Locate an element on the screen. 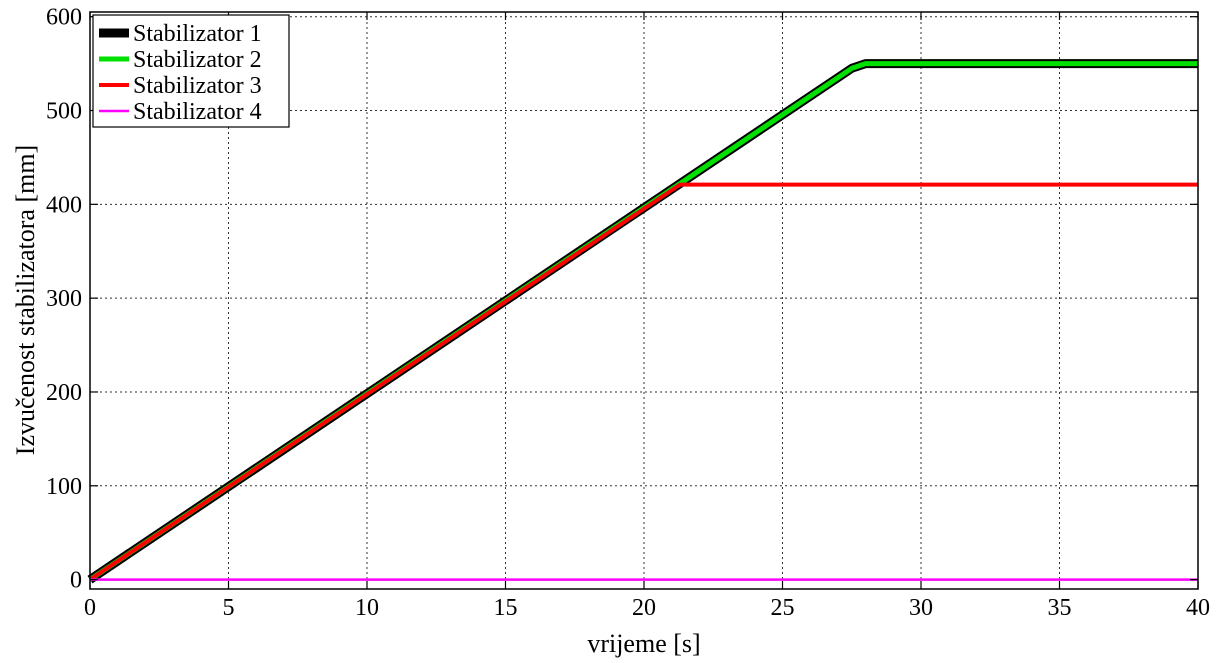 The image size is (1223, 663). legend-label-1: Stabilizator 1 is located at coordinates (197, 34).